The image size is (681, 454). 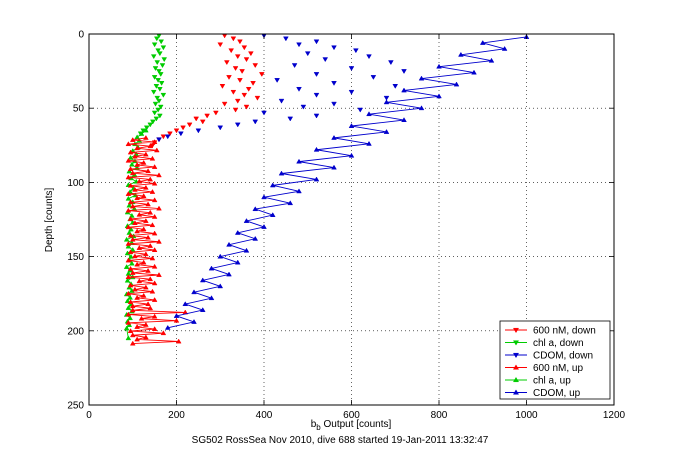 What do you see at coordinates (439, 415) in the screenshot?
I see `x-tick-label: 800` at bounding box center [439, 415].